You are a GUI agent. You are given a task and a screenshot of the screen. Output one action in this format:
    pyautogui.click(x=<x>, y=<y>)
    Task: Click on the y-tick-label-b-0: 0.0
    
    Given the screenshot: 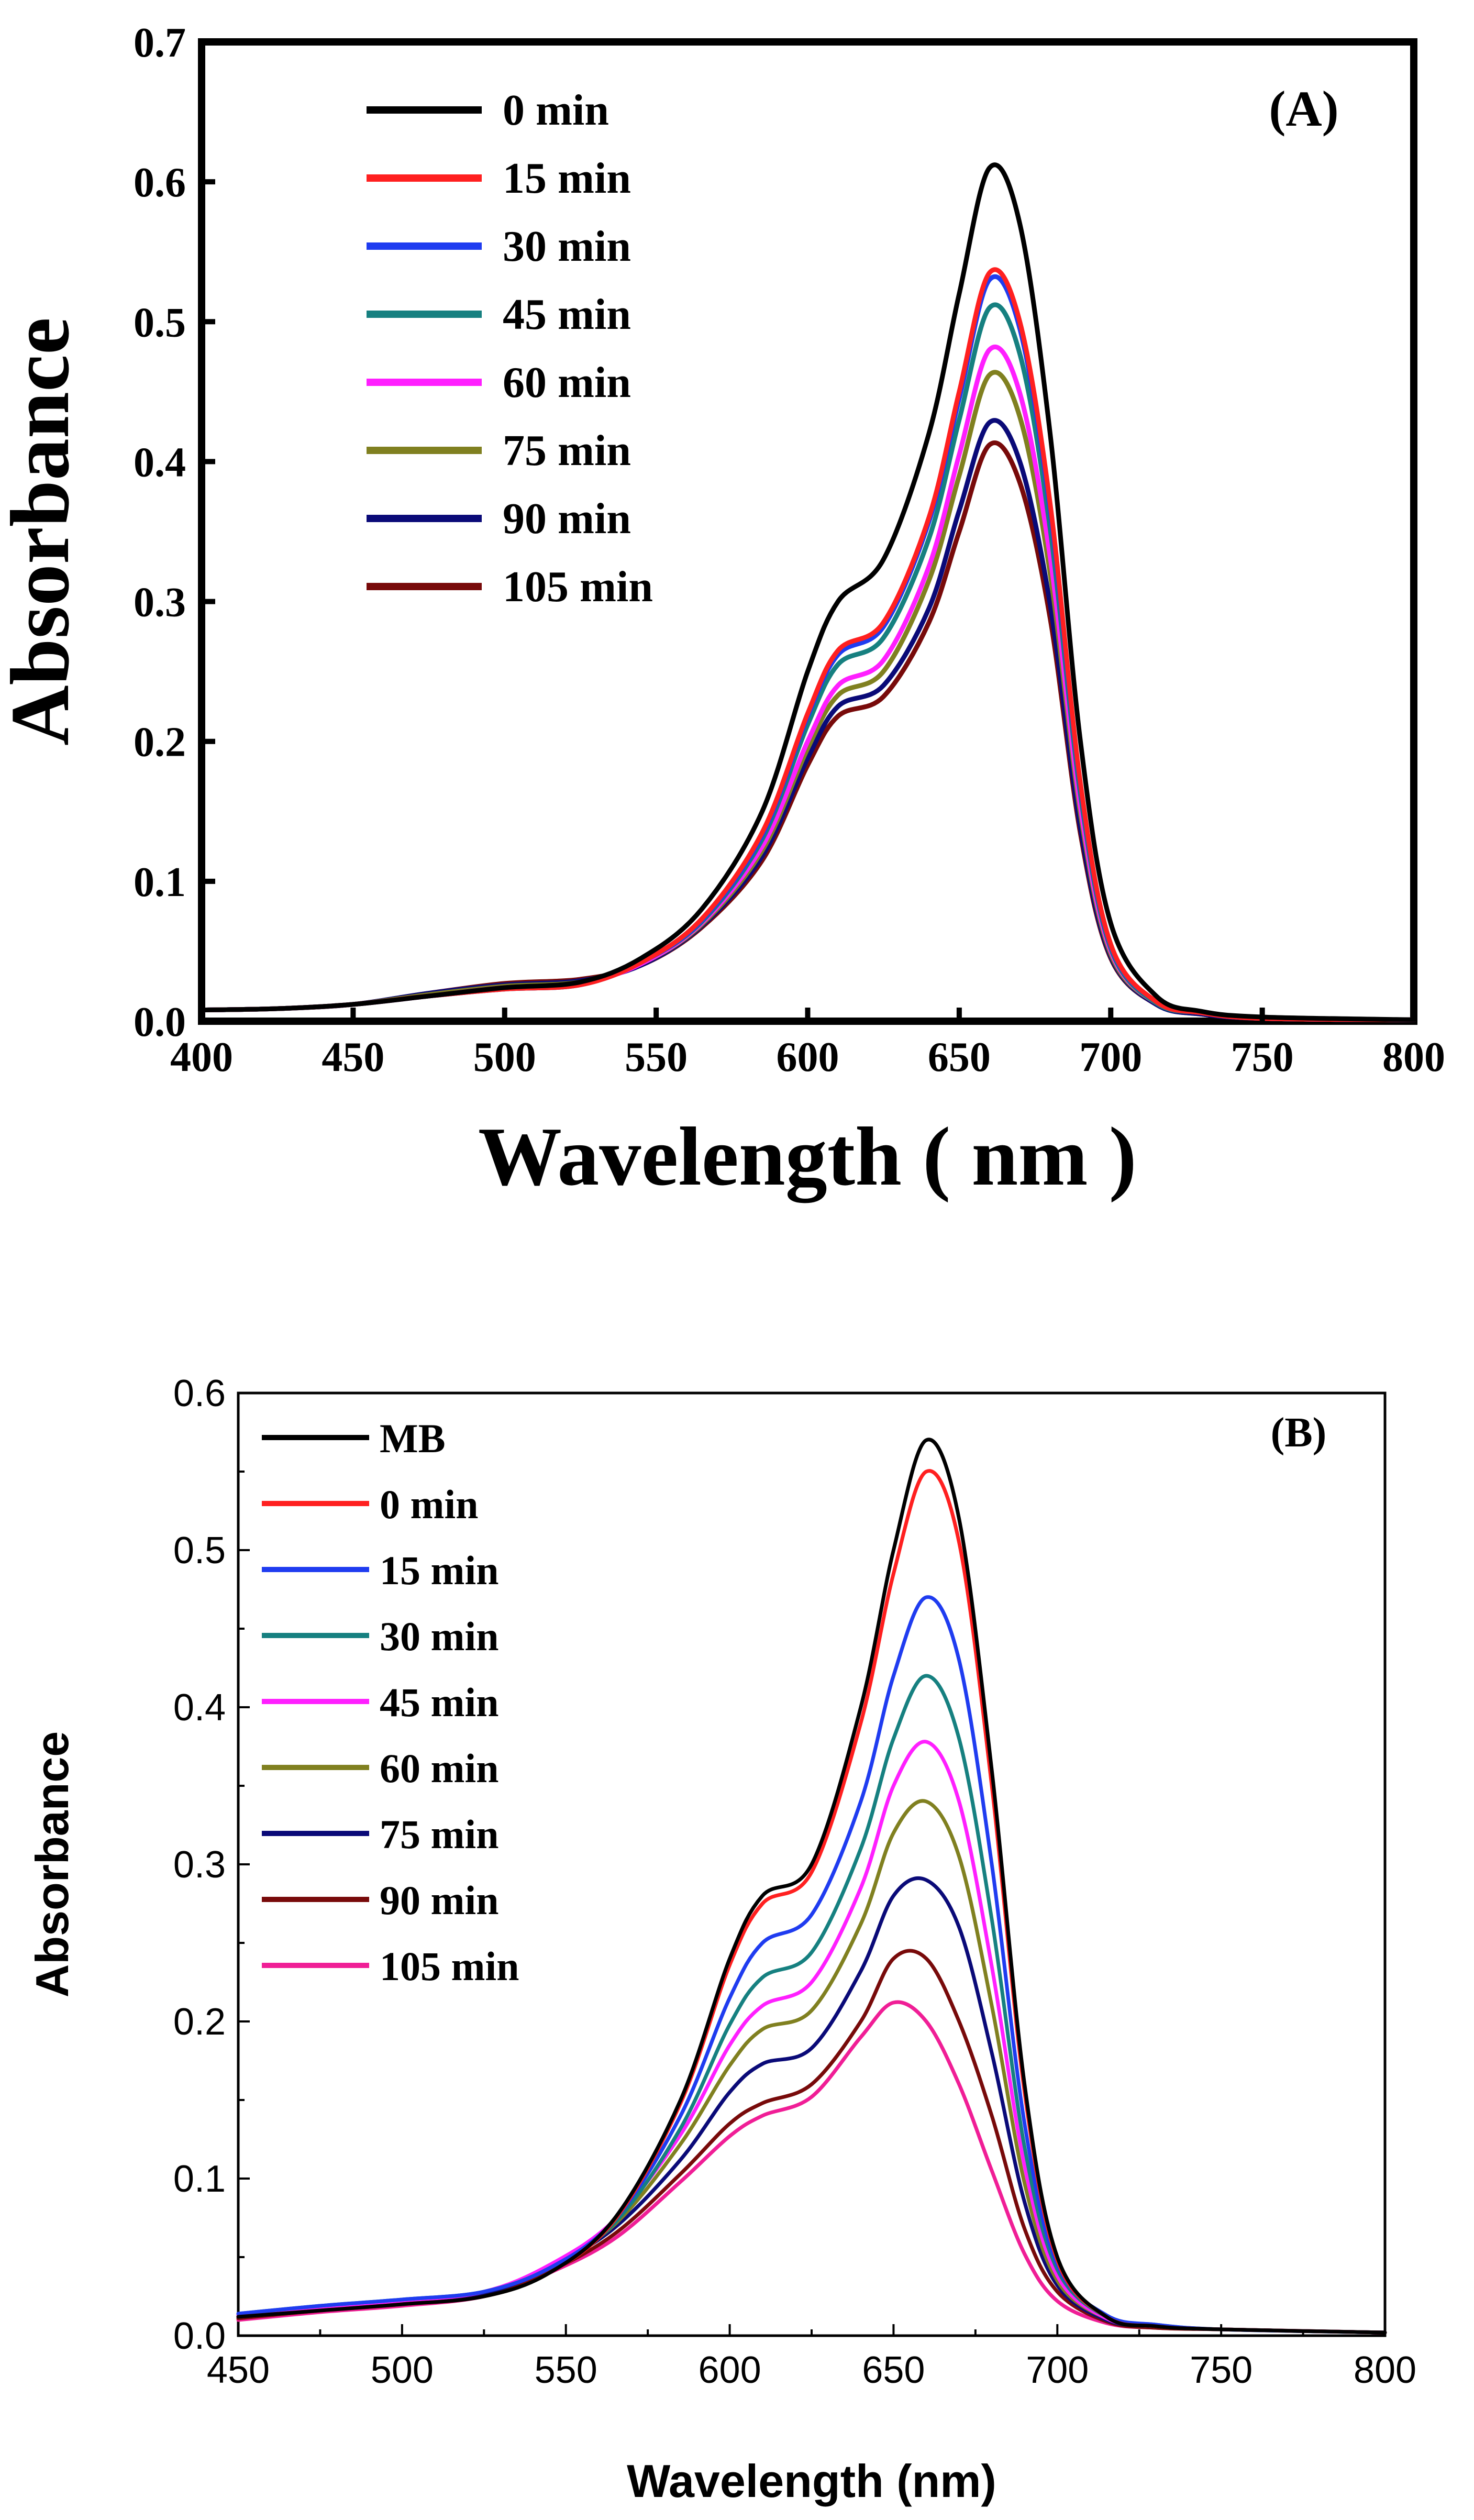 What is the action you would take?
    pyautogui.click(x=199, y=2336)
    